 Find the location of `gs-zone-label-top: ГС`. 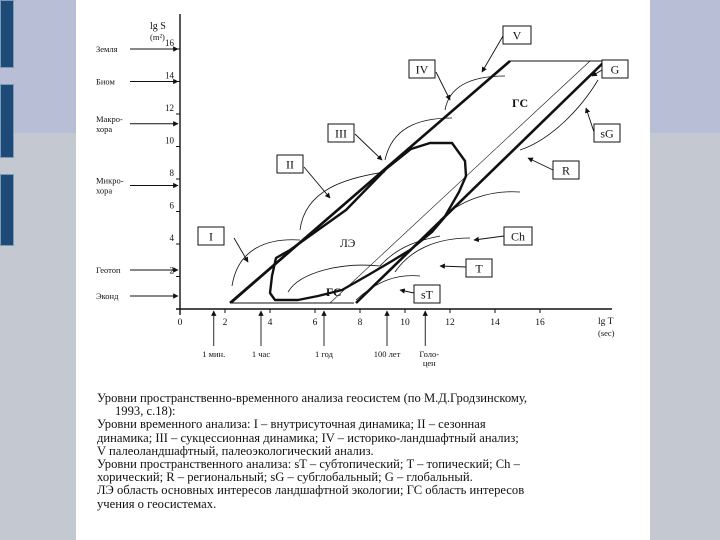

gs-zone-label-top: ГС is located at coordinates (520, 103).